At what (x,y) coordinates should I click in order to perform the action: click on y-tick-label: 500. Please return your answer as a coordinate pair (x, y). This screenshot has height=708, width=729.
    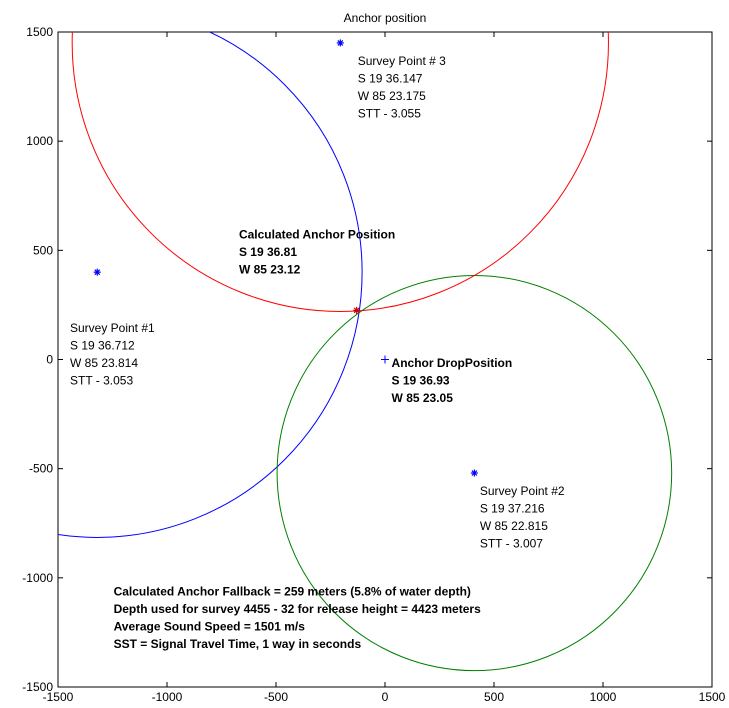
    Looking at the image, I should click on (43, 250).